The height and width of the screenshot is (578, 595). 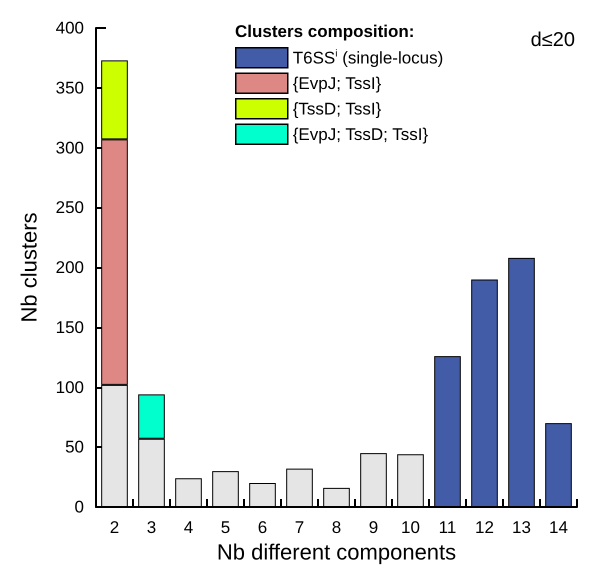 What do you see at coordinates (115, 527) in the screenshot?
I see `x-tick-label: 2` at bounding box center [115, 527].